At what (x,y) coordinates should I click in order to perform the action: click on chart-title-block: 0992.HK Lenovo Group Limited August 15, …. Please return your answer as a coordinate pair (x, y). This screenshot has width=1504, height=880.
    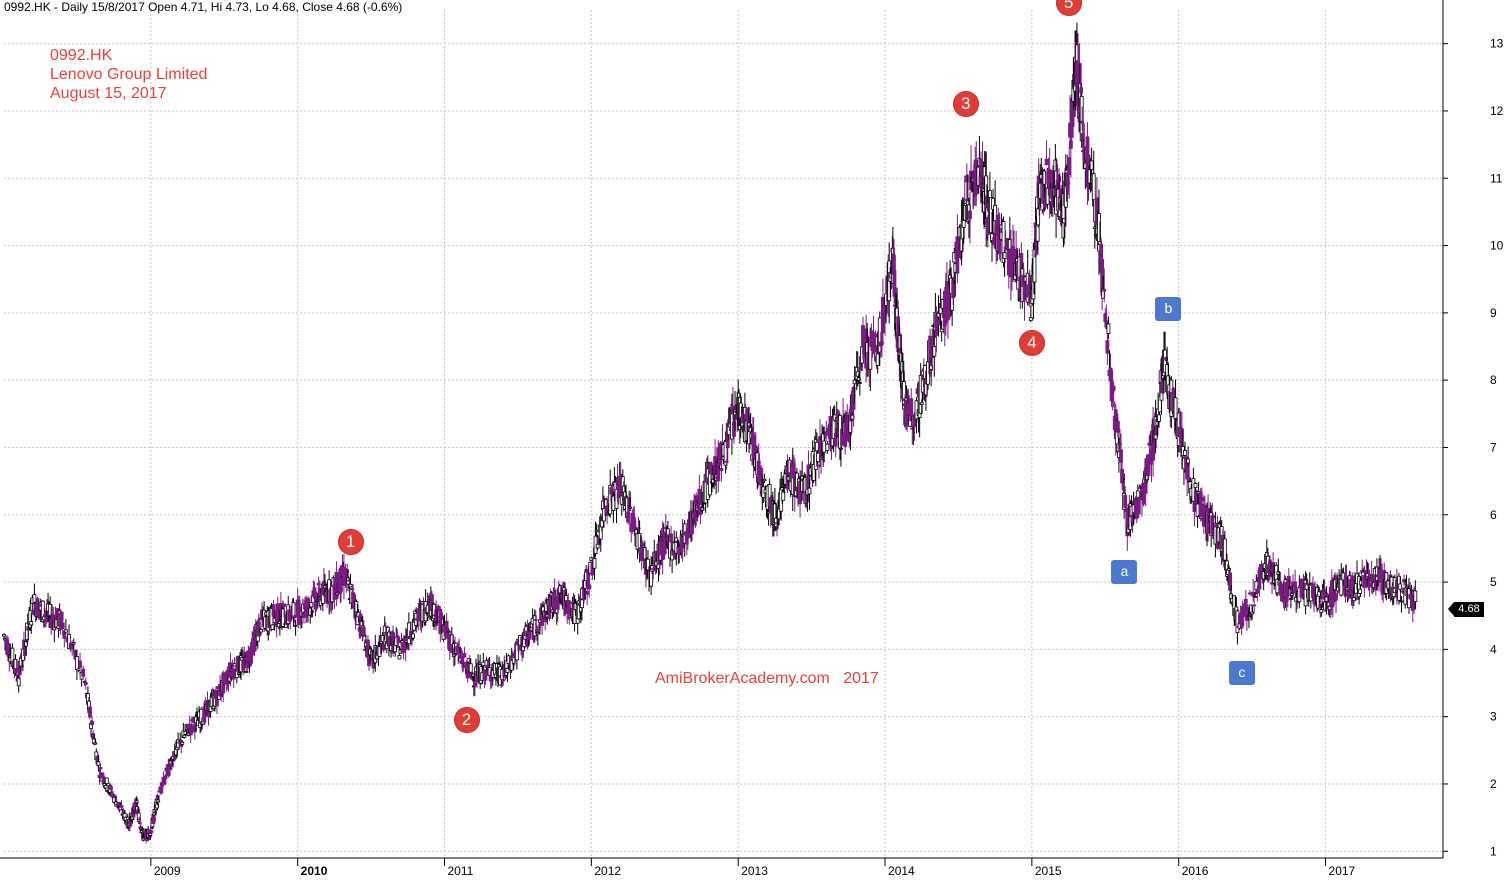
    Looking at the image, I should click on (128, 74).